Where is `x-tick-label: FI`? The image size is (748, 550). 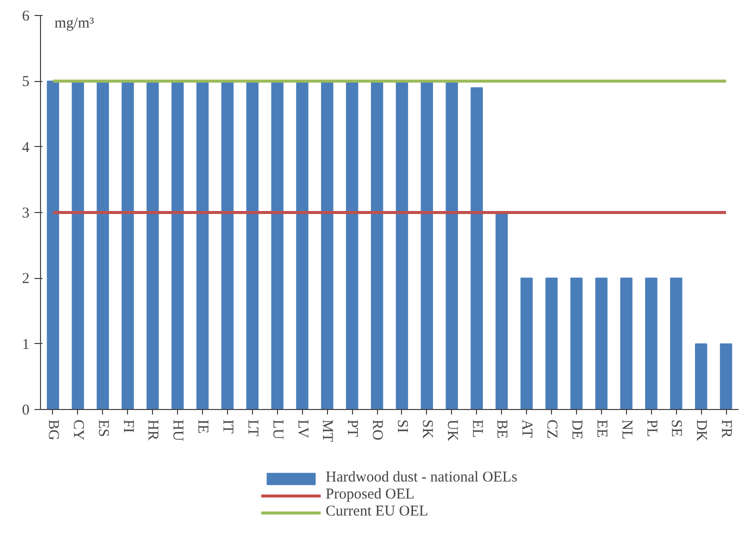 x-tick-label: FI is located at coordinates (128, 426).